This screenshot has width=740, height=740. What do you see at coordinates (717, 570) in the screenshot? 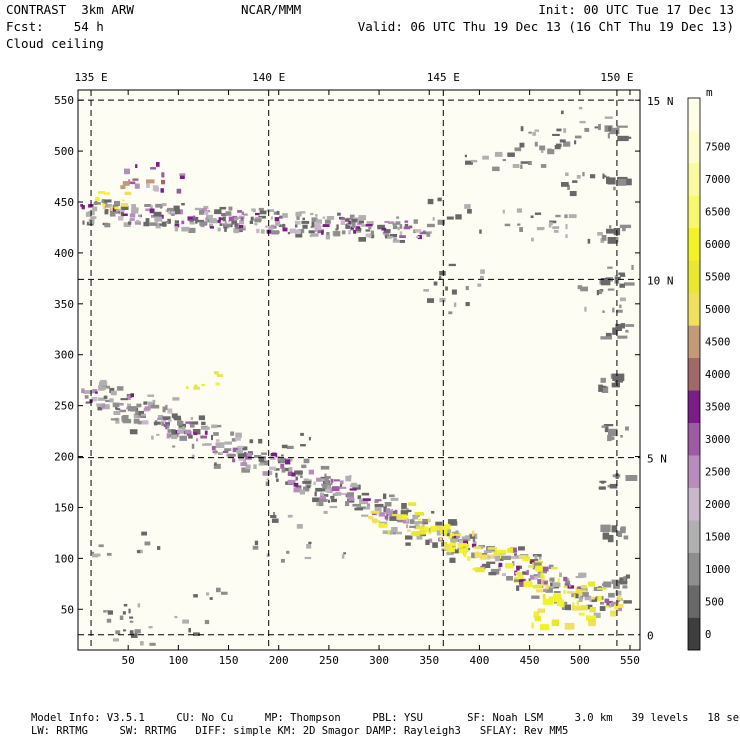
I see `colorbar-label: 1000` at bounding box center [717, 570].